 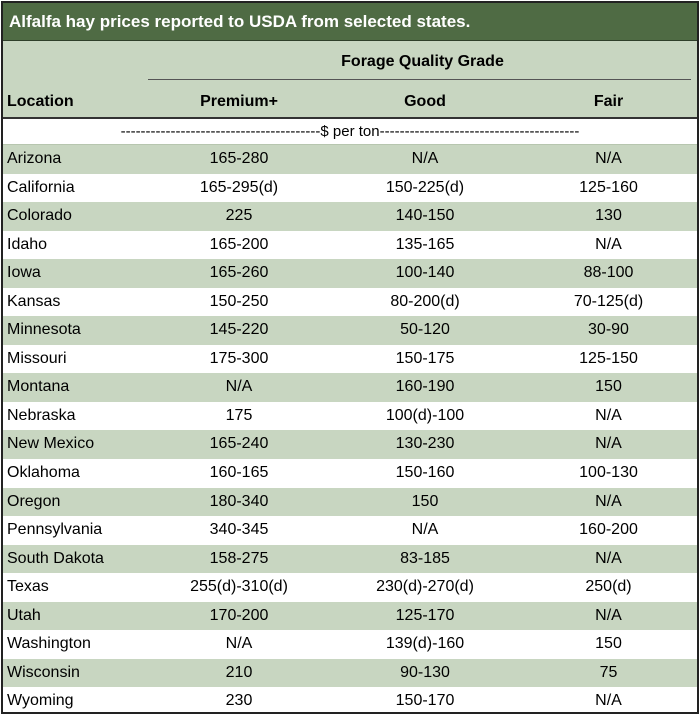 I want to click on table-row: South Dakota 158-275 83-185 N/A, so click(x=350, y=559).